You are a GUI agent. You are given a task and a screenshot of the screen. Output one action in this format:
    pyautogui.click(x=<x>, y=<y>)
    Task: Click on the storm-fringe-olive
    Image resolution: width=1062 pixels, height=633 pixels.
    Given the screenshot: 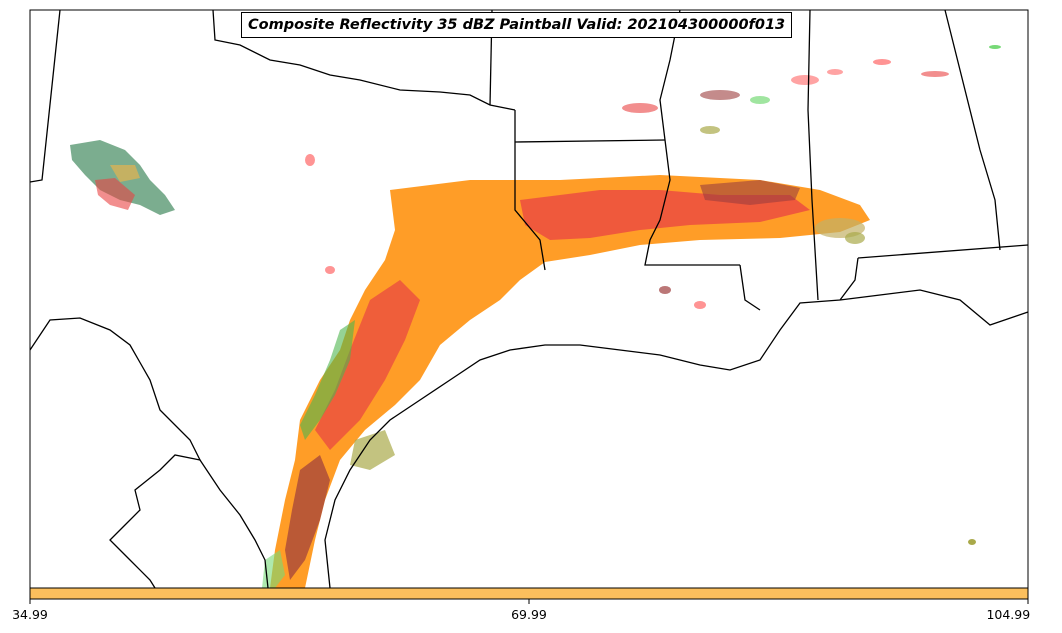 What is the action you would take?
    pyautogui.click(x=372, y=450)
    